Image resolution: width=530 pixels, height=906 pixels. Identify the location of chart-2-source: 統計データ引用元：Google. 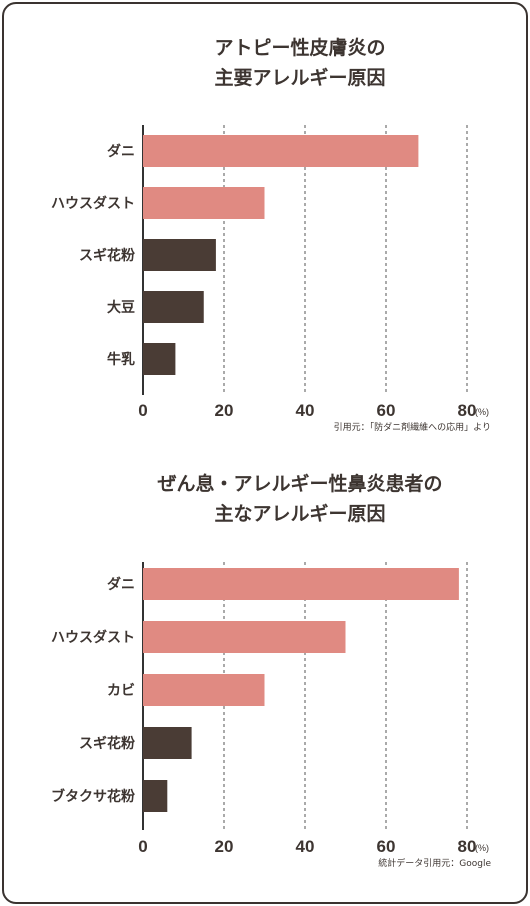
(434, 863).